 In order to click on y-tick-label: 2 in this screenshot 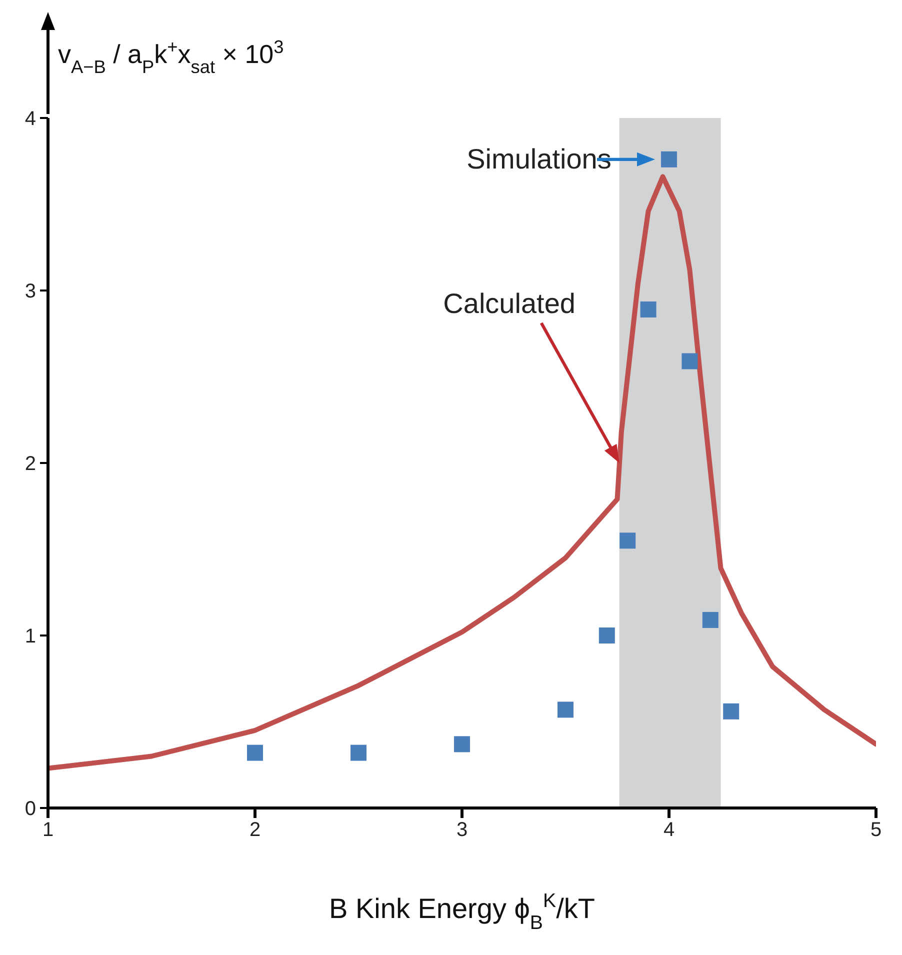, I will do `click(30, 464)`.